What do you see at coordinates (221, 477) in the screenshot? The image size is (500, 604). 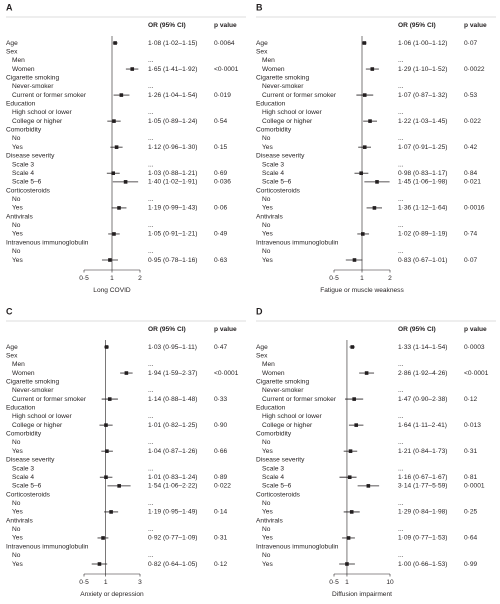 I see `p-value-text: 0·89` at bounding box center [221, 477].